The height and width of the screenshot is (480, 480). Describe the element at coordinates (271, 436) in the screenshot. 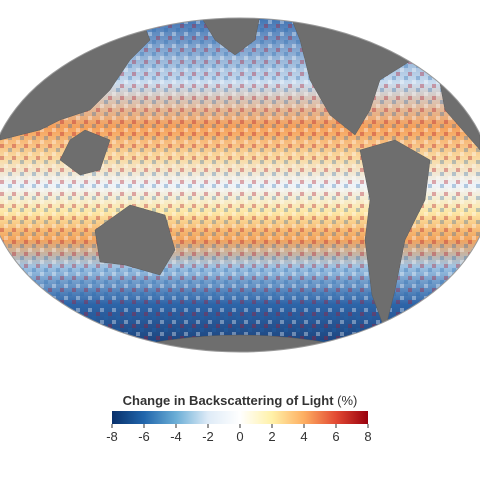

I see `colorbar-tick-label: 2` at that location.